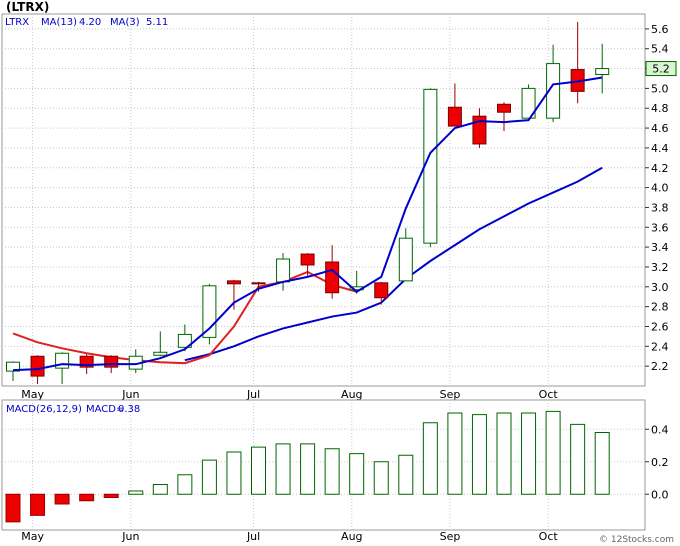  I want to click on watermark: © 12Stocks.com, so click(636, 540).